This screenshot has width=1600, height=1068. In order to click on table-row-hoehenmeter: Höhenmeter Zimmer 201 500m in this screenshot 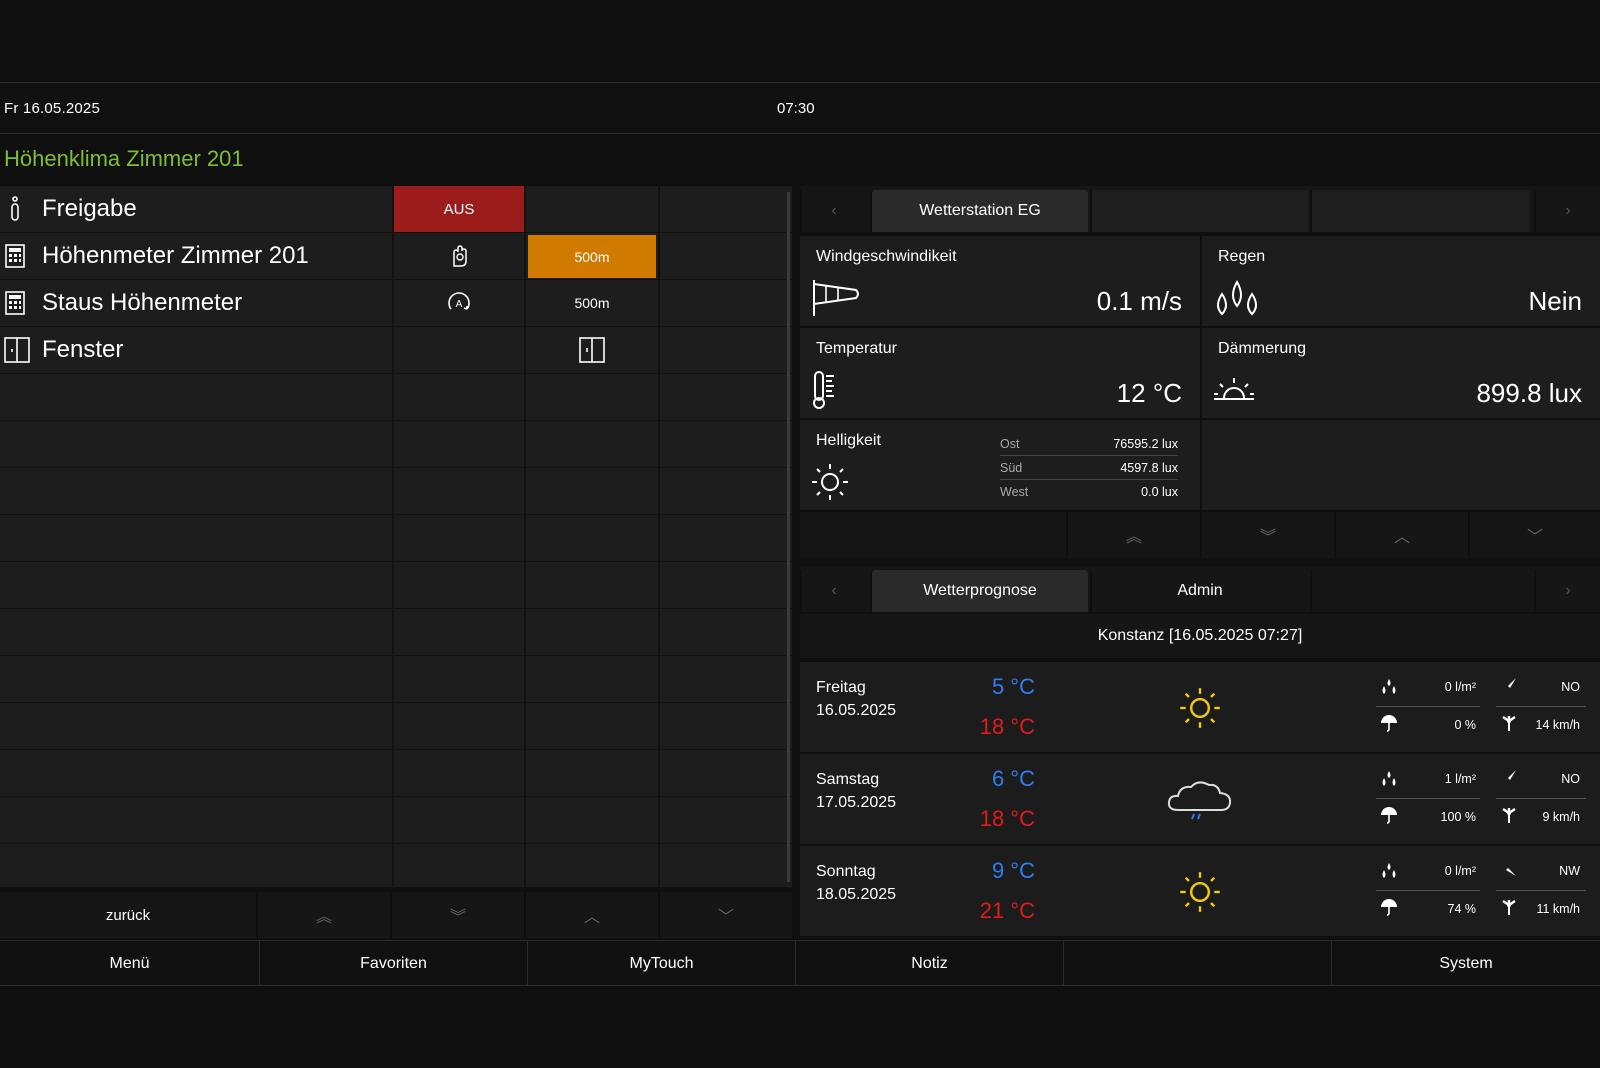, I will do `click(396, 256)`.